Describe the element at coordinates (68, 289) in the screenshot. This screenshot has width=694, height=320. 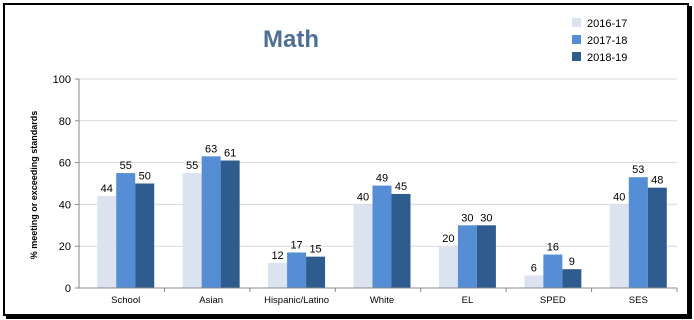
I see `y-tick-label: 0` at that location.